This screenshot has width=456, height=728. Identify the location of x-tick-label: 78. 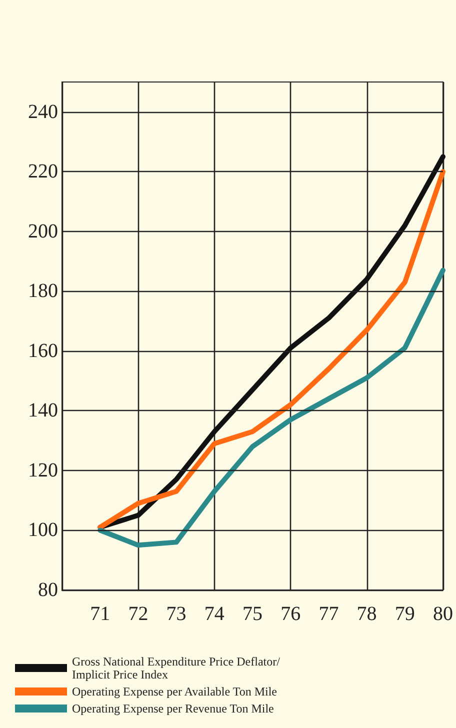
(366, 614).